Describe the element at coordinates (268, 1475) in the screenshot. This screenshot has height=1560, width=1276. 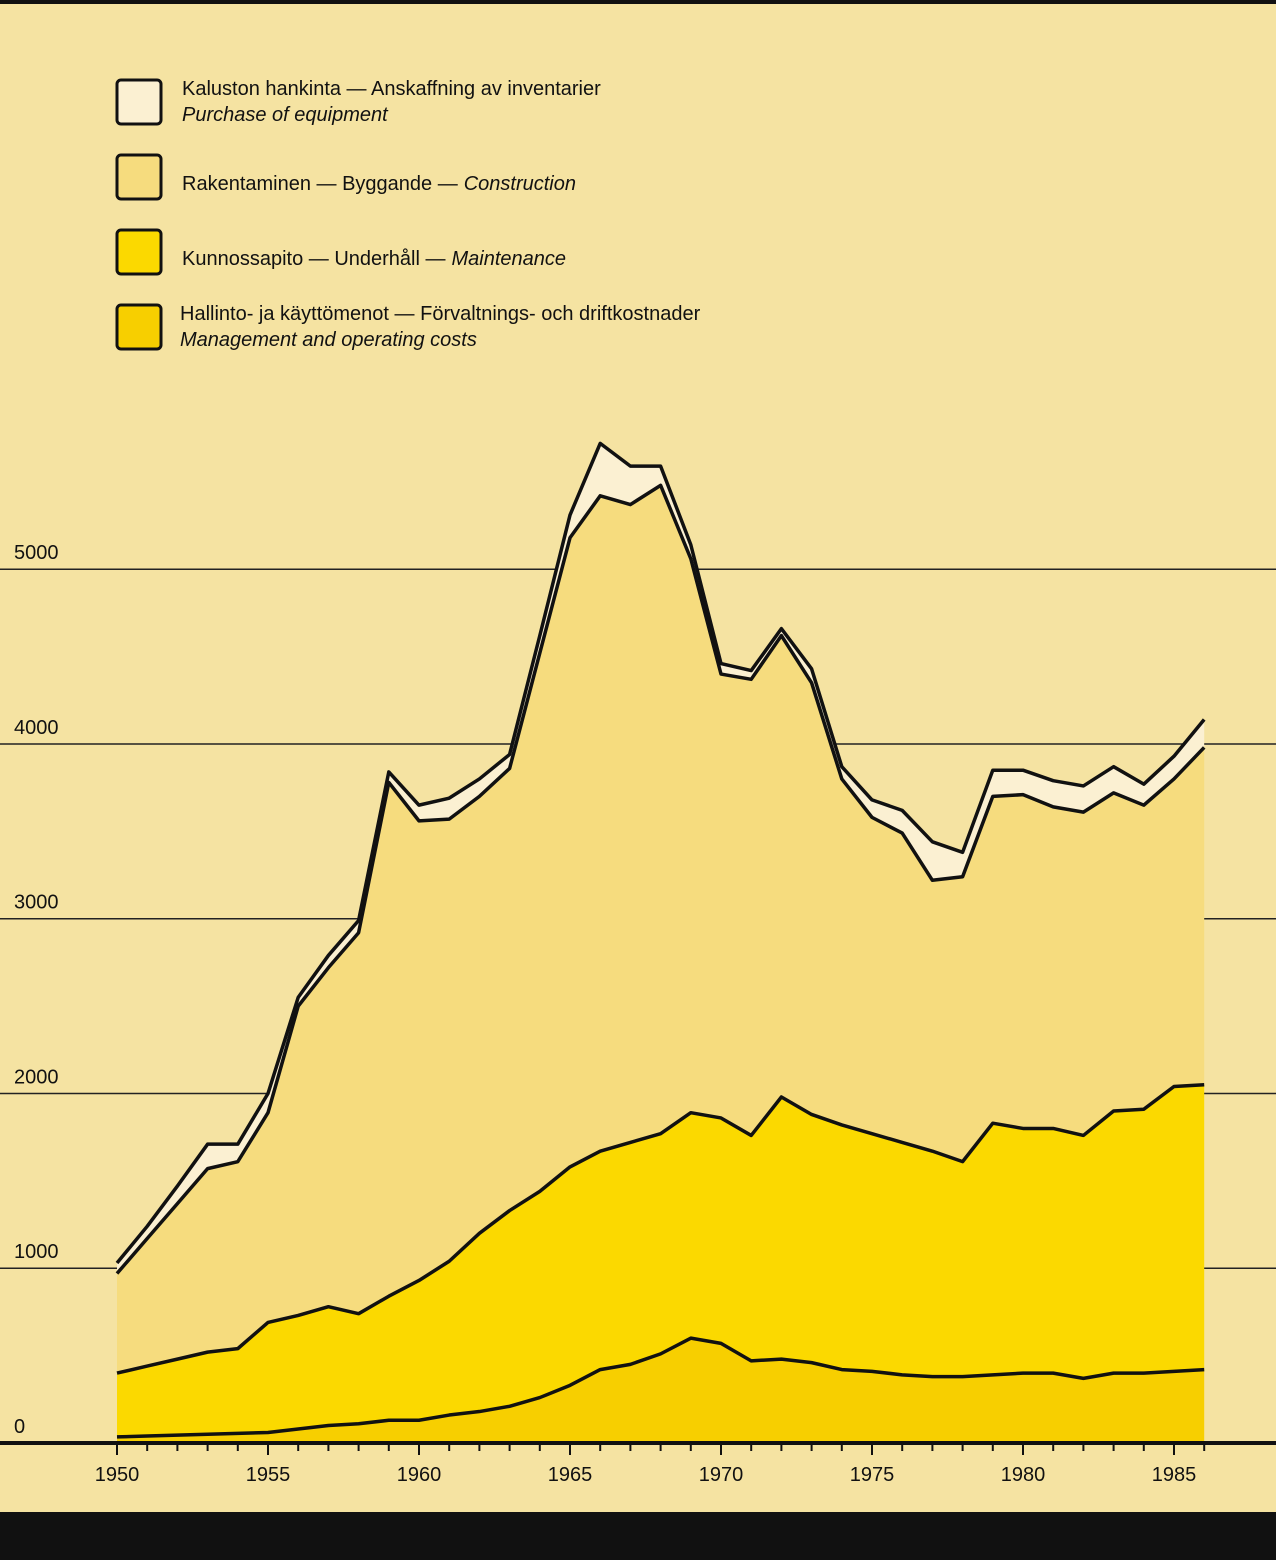
I see `x-tick-label: 1955` at that location.